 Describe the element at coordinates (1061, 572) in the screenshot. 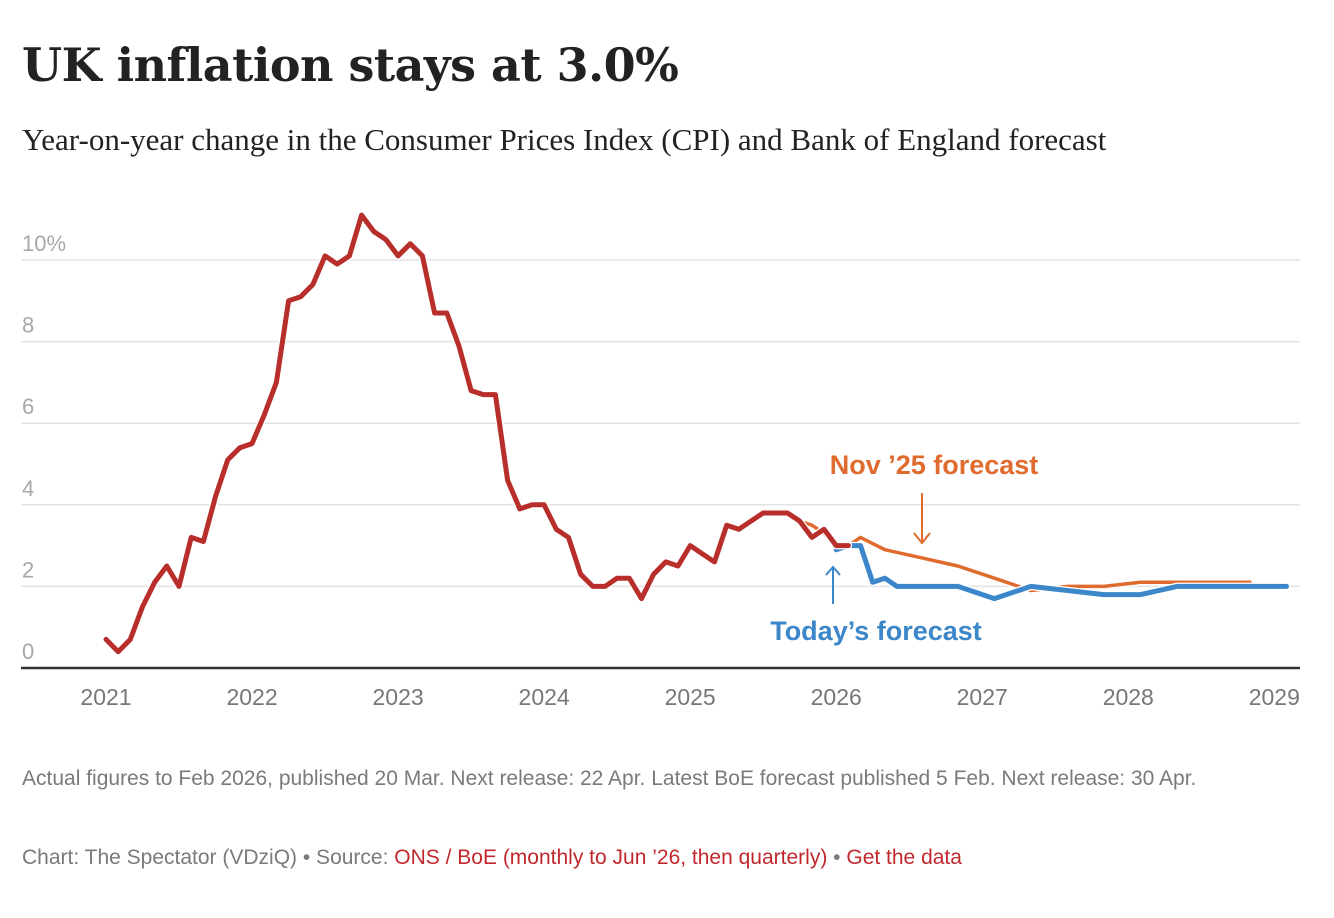

I see `series-line-today-forecast` at that location.